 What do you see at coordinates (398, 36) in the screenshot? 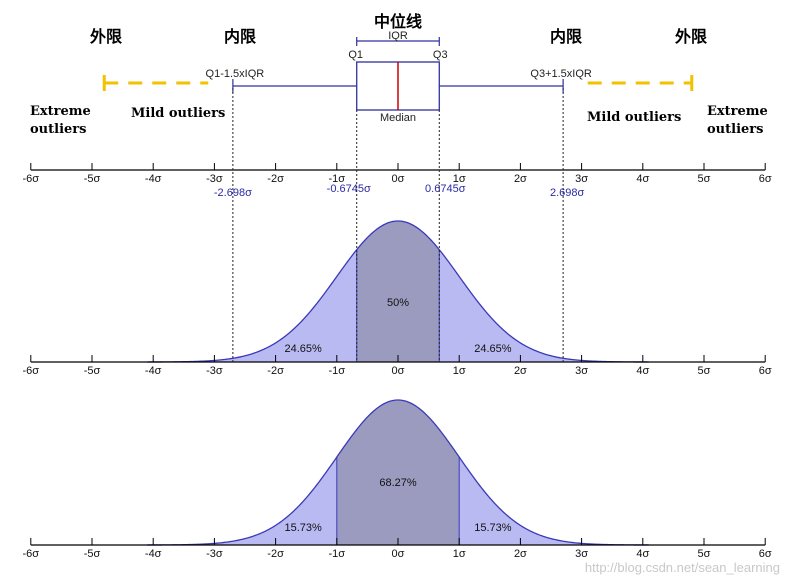
I see `iqr-label: IQR` at bounding box center [398, 36].